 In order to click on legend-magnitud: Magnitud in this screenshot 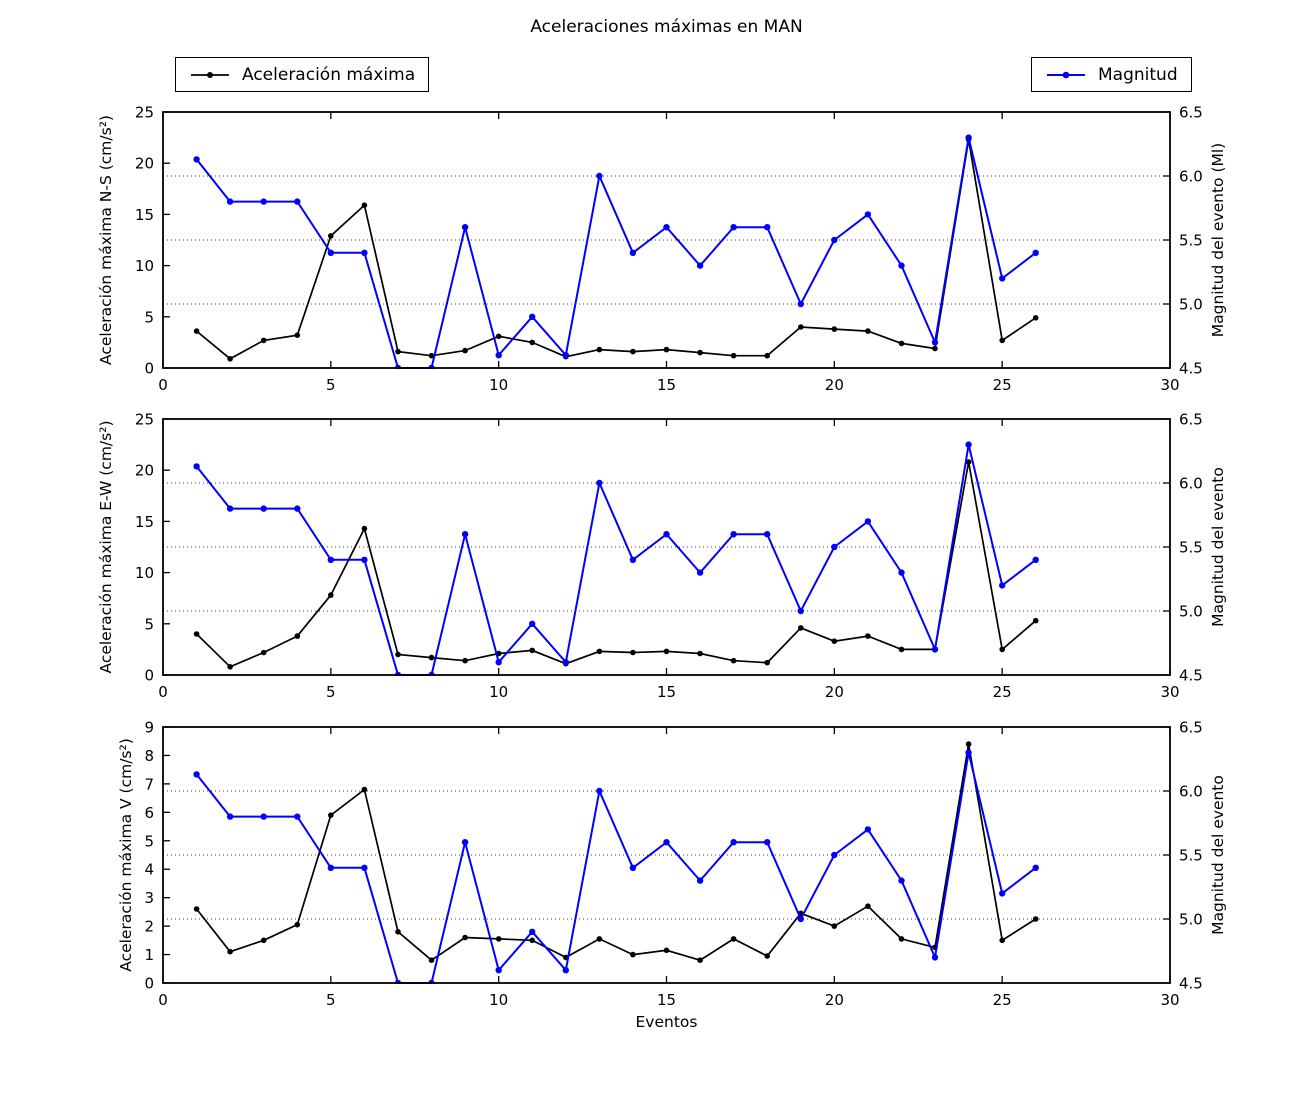, I will do `click(1111, 74)`.